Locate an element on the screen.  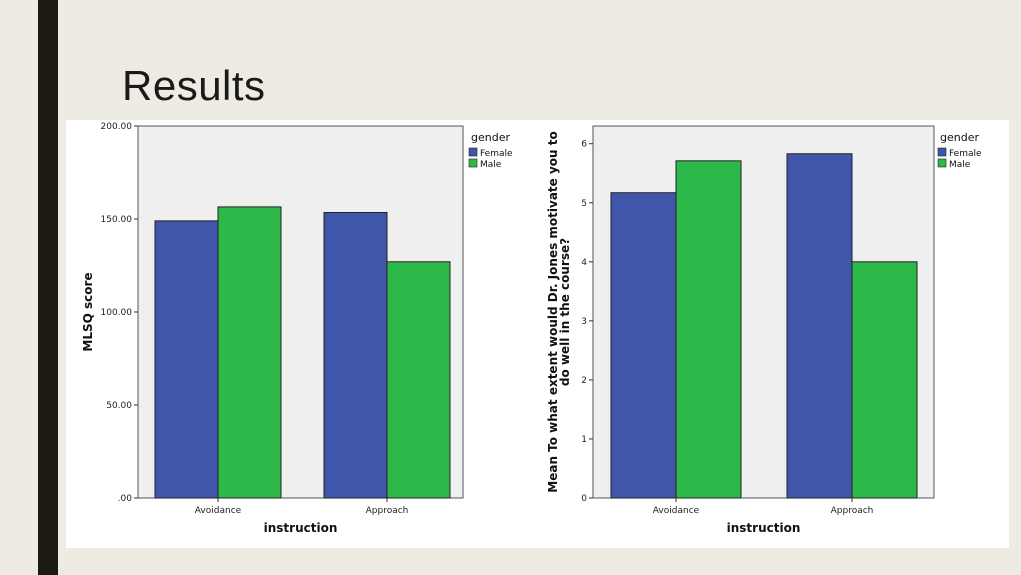
y-tick-label: 1 is located at coordinates (584, 440).